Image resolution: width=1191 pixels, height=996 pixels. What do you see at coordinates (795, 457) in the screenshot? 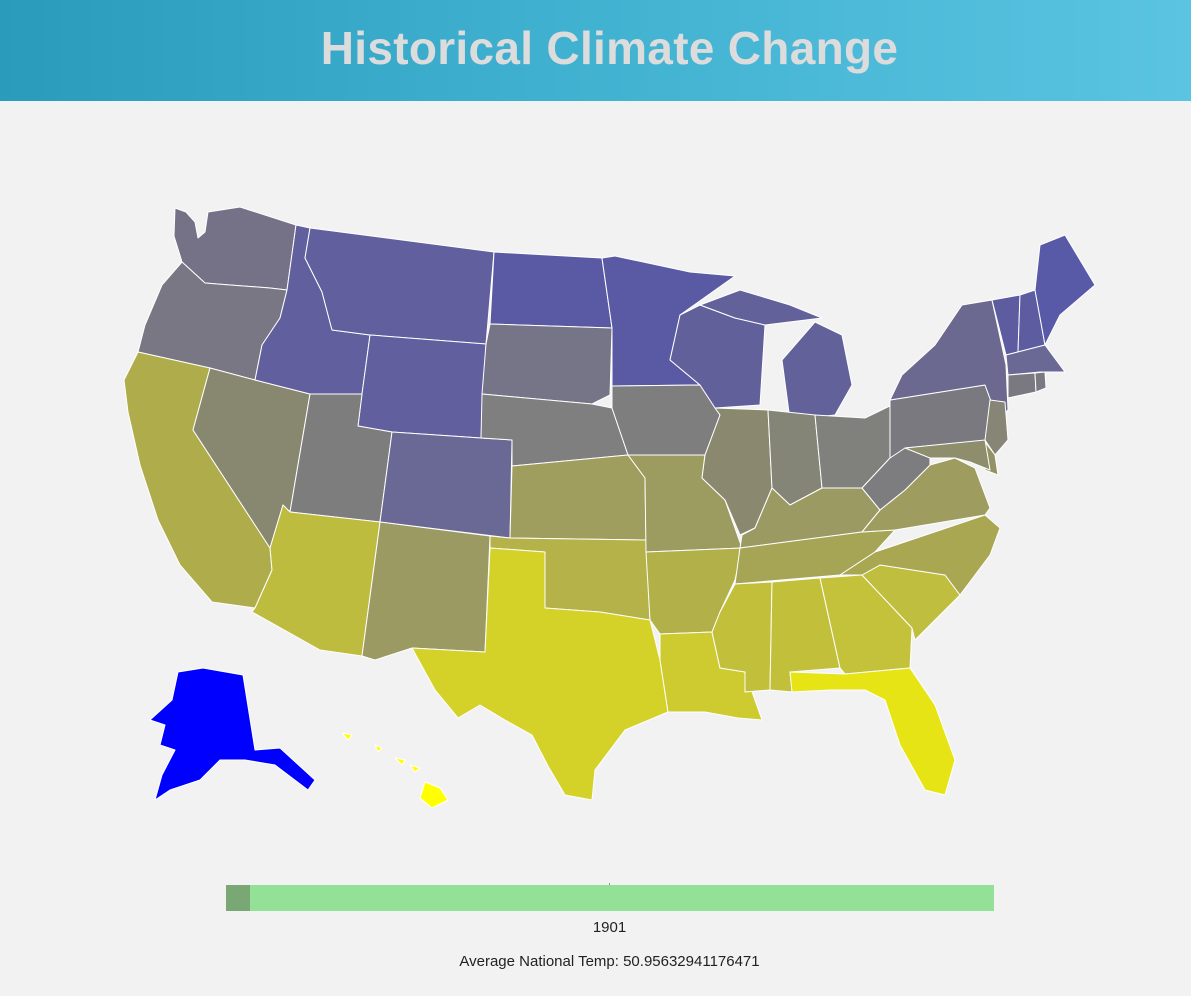
I see `state-indiana` at bounding box center [795, 457].